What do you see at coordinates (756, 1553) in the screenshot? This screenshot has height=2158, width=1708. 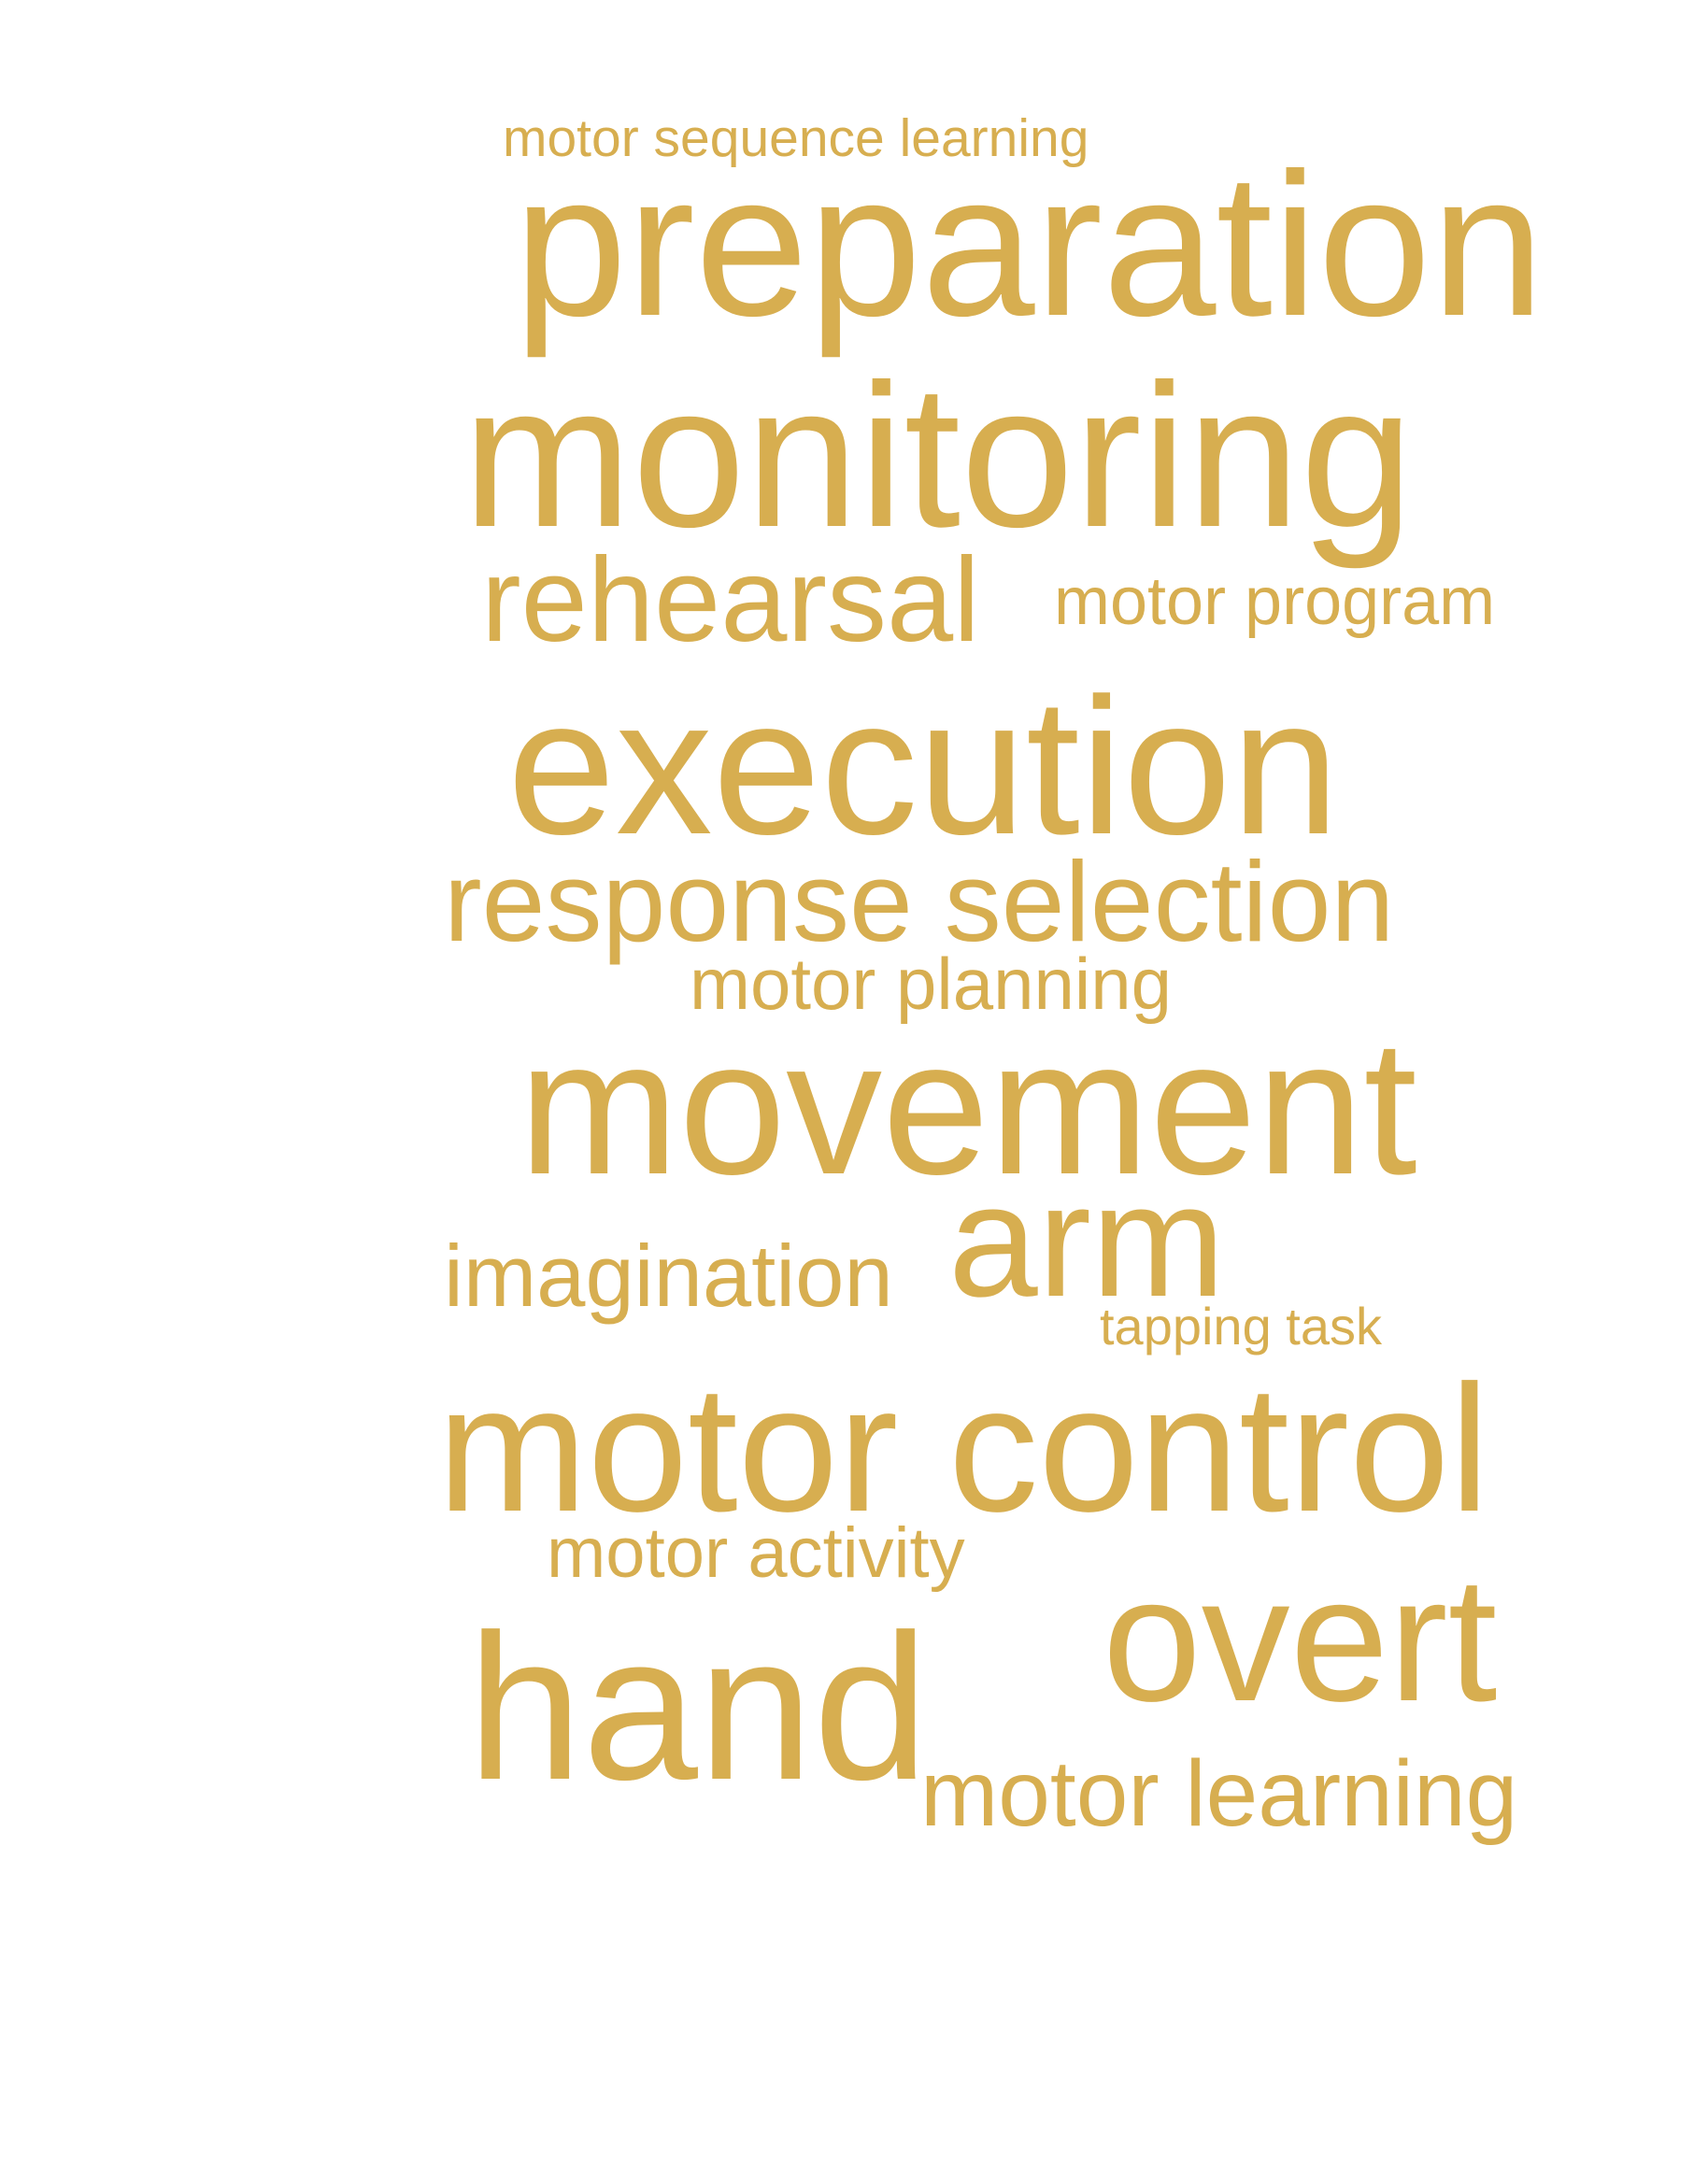 I see `word-motor-activity: motor activity` at bounding box center [756, 1553].